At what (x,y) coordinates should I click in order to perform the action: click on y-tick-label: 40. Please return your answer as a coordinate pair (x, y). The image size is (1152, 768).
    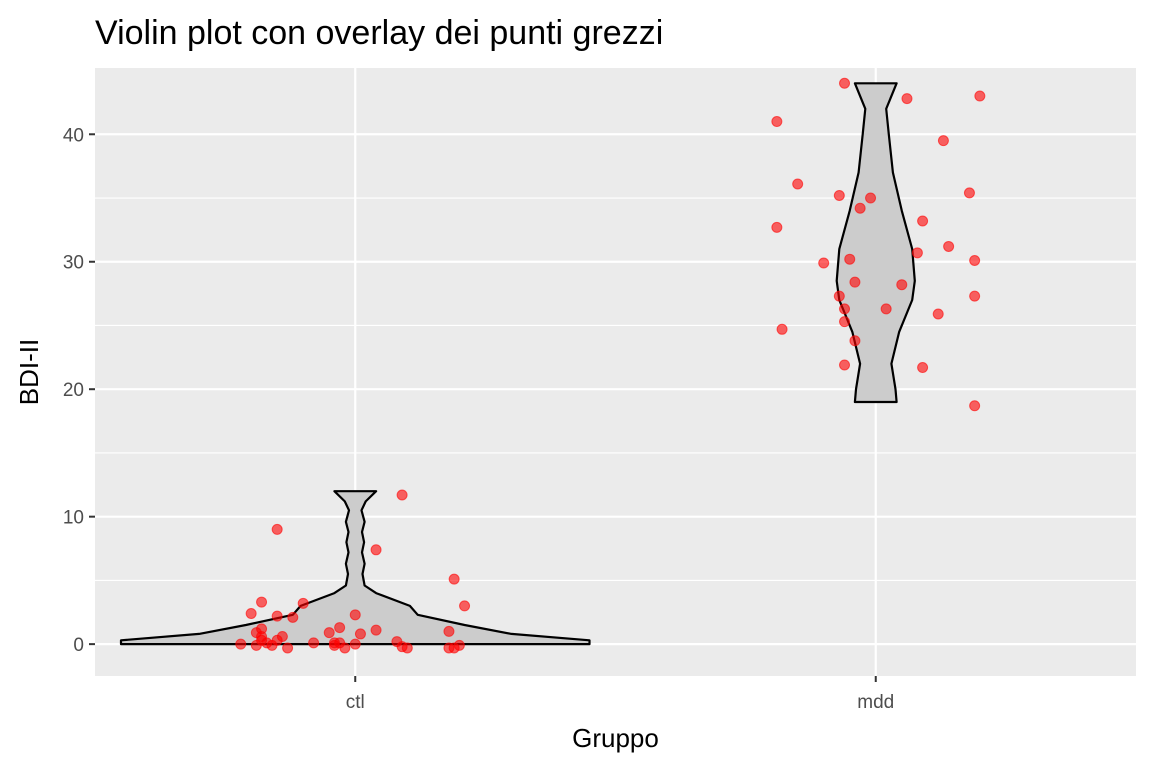
    Looking at the image, I should click on (73, 135).